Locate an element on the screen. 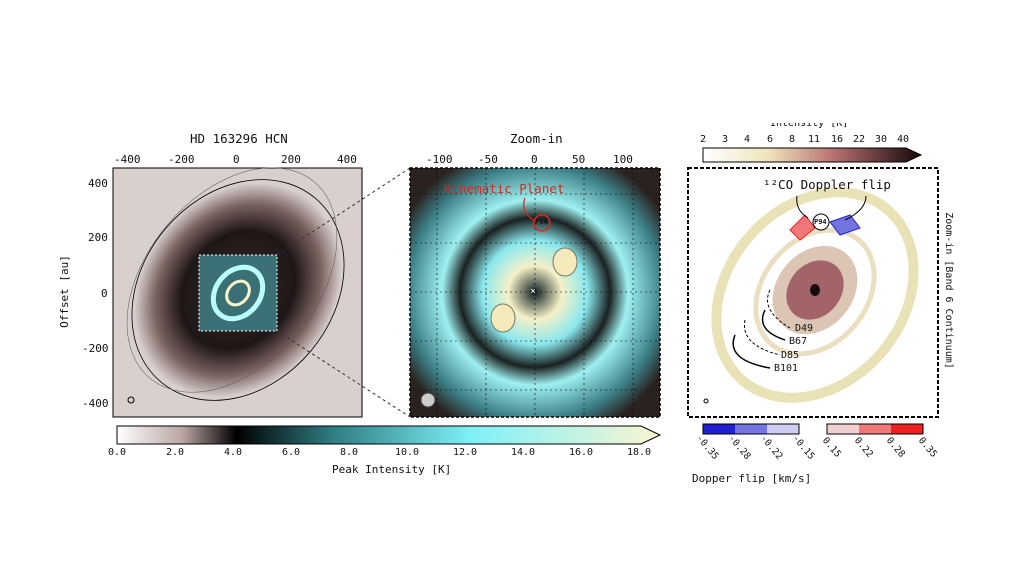 This screenshot has height=579, width=1024. cb-tick: 12.0 is located at coordinates (465, 452).